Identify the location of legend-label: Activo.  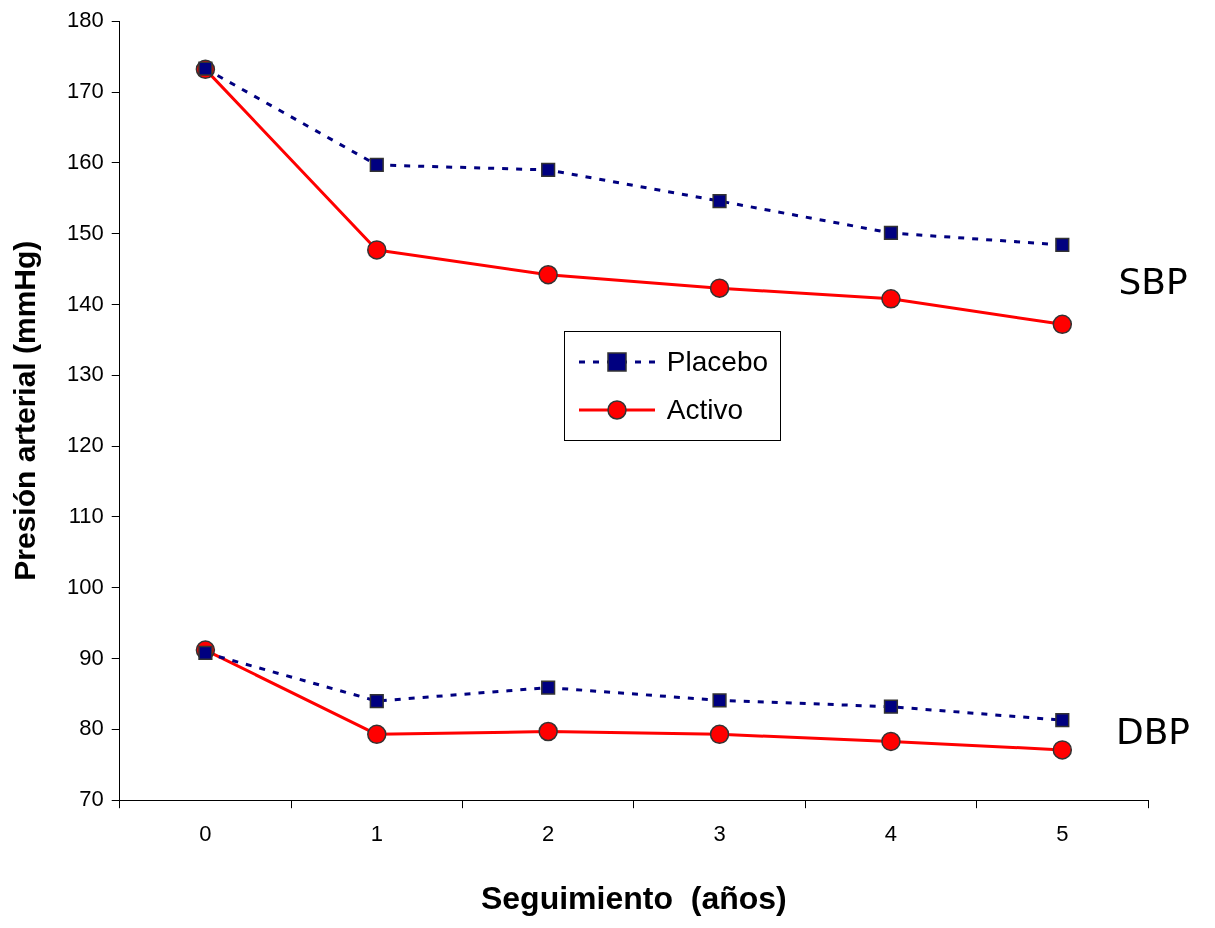
(705, 409).